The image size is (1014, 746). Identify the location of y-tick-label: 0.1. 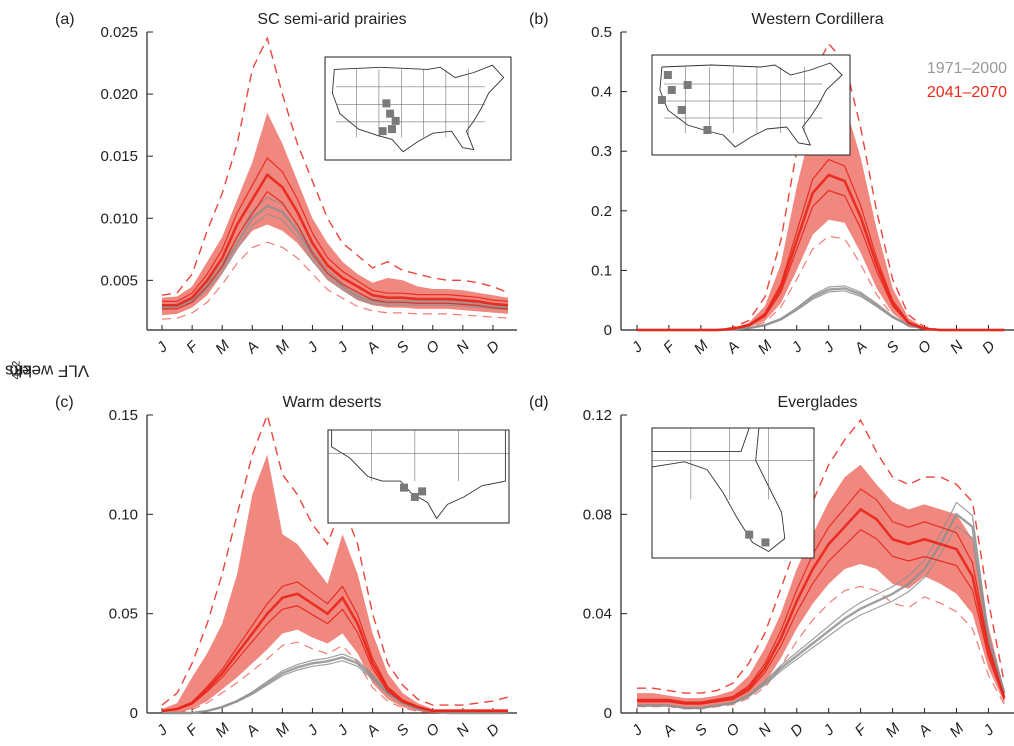
(601, 270).